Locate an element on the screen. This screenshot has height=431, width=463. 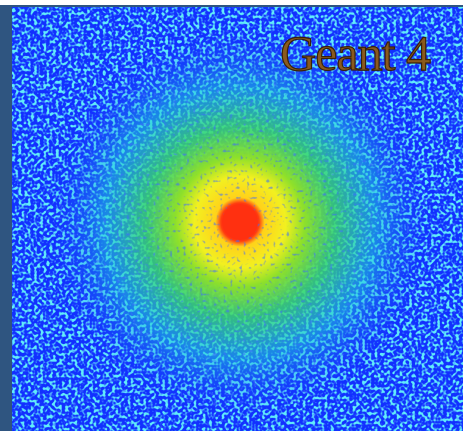
top-strip is located at coordinates (231, 2).